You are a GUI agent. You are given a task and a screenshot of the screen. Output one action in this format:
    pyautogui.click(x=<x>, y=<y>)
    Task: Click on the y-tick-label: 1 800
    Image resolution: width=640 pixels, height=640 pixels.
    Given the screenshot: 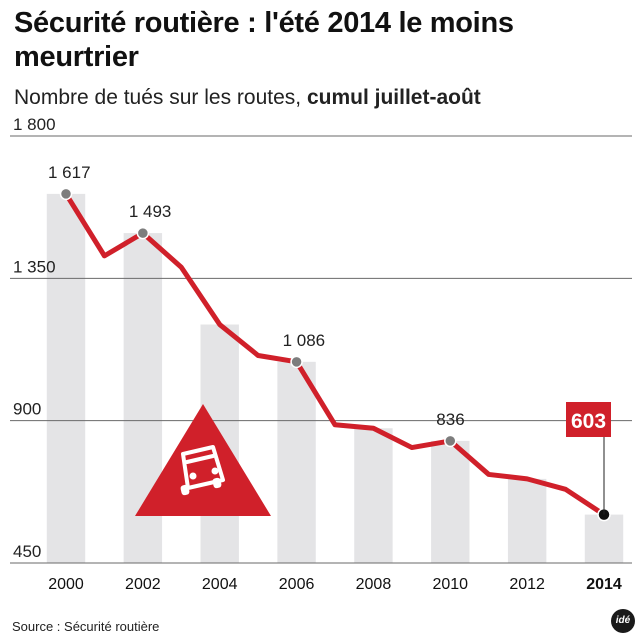 What is the action you would take?
    pyautogui.click(x=34, y=124)
    